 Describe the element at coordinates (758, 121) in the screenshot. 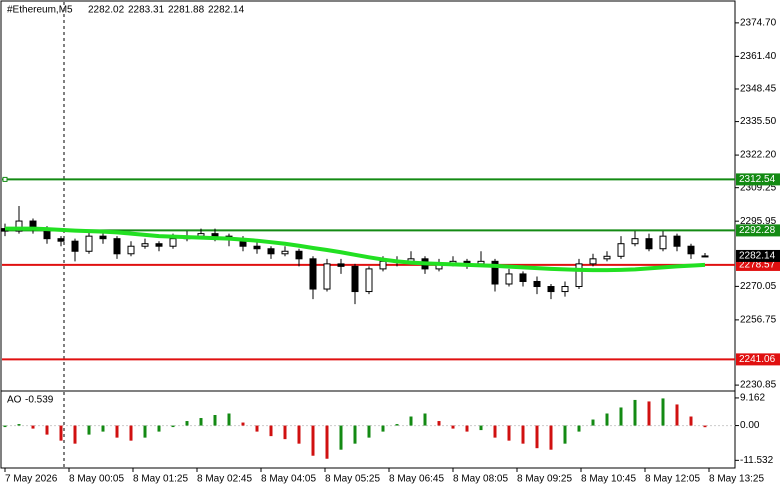

I see `y-tick-label: 2335.50` at that location.